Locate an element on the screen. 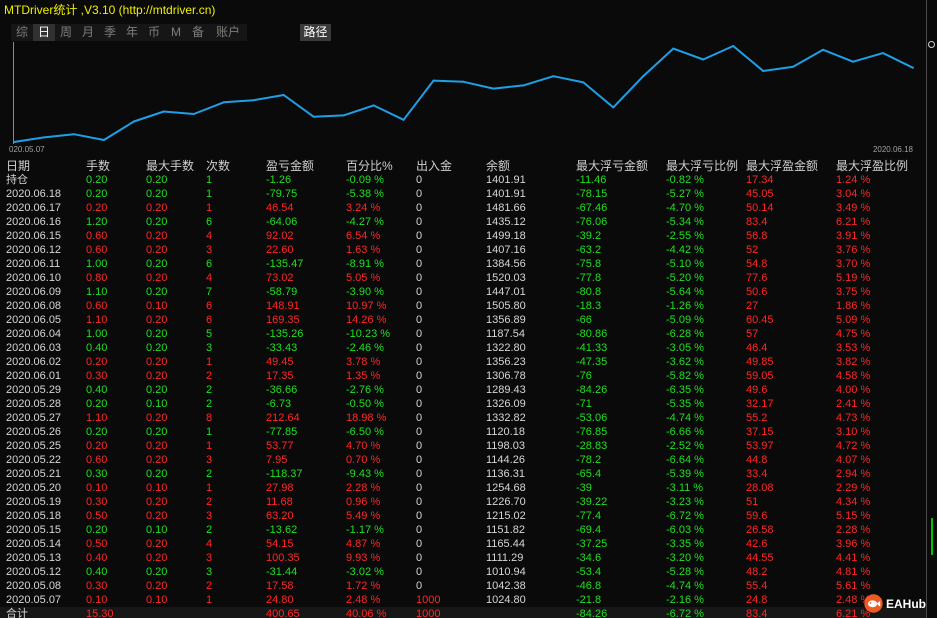 Image resolution: width=937 pixels, height=618 pixels. cell-max-floating-profit: 44.8 is located at coordinates (757, 460).